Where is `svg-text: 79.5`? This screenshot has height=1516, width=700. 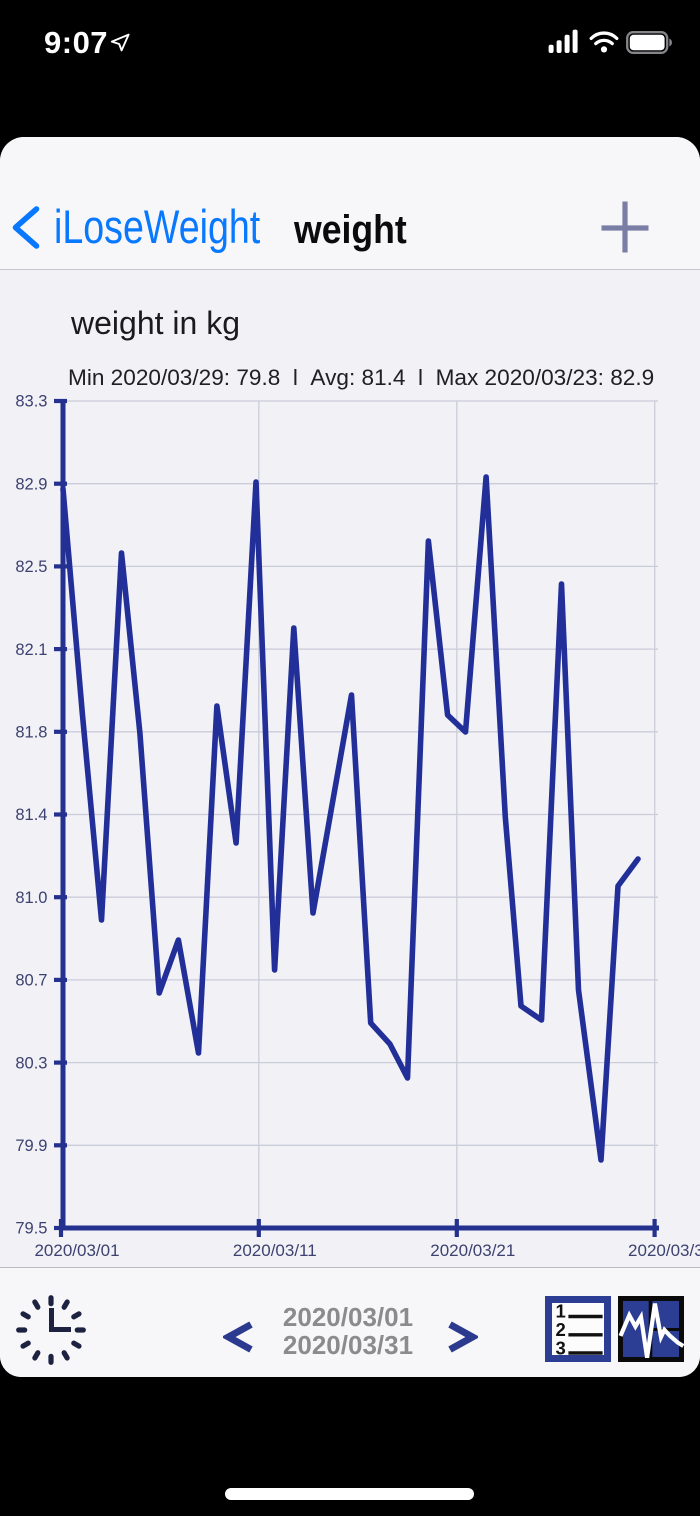 svg-text: 79.5 is located at coordinates (31, 1229).